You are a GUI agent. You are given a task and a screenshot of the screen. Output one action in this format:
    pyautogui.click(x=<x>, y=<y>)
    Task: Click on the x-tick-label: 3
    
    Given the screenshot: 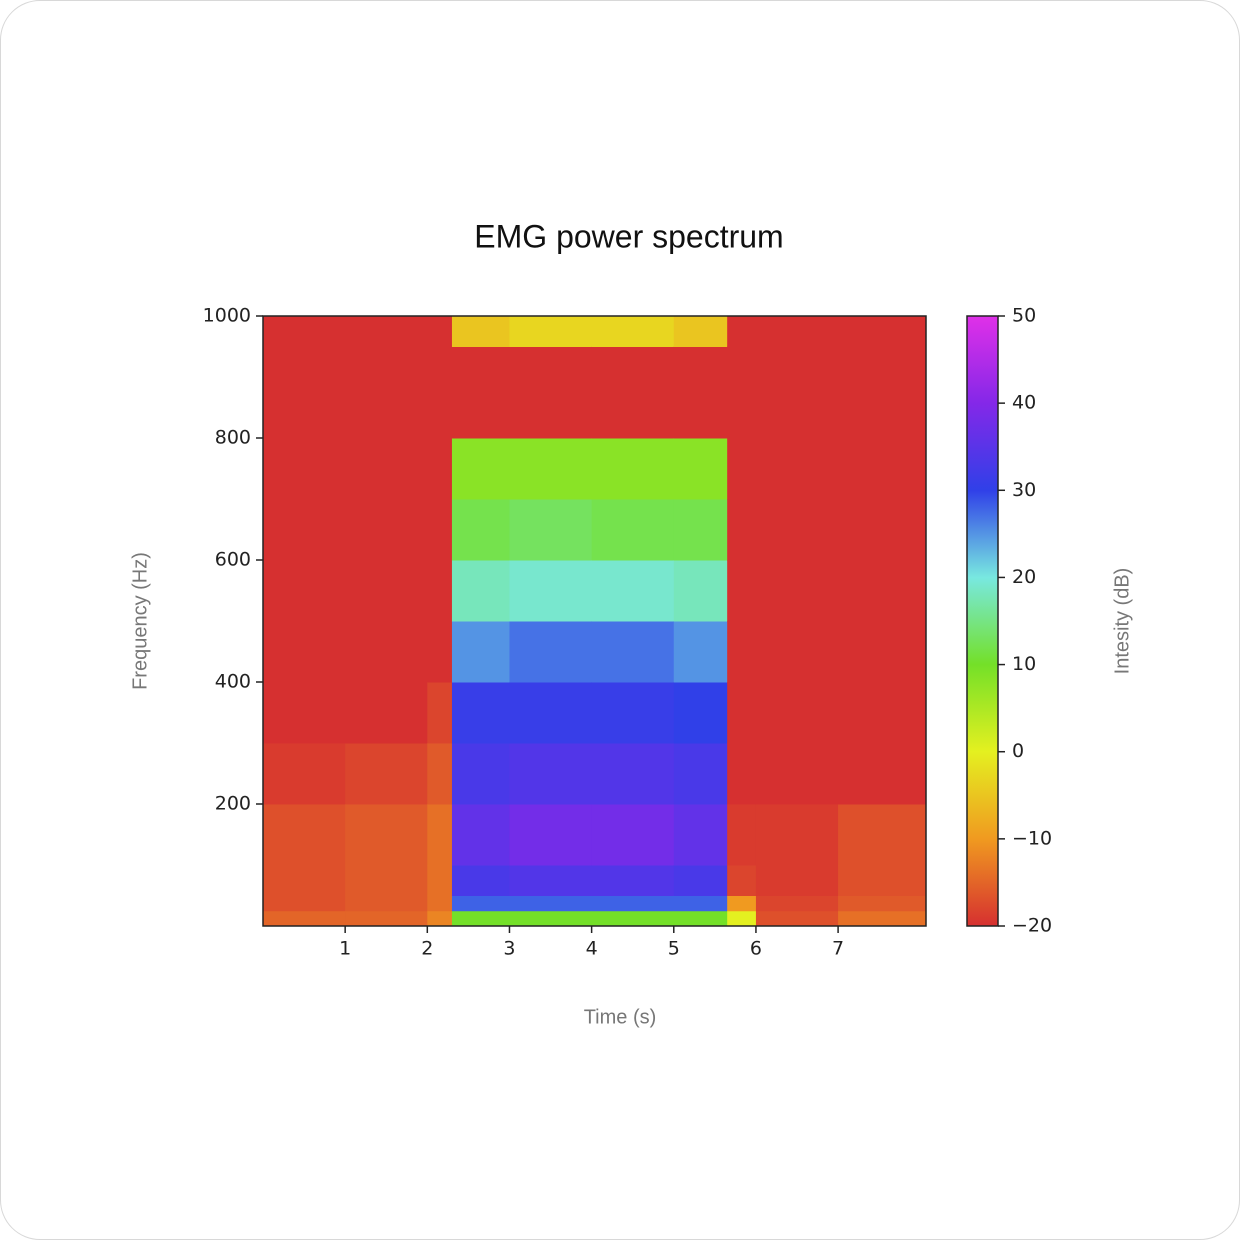 What is the action you would take?
    pyautogui.click(x=509, y=949)
    